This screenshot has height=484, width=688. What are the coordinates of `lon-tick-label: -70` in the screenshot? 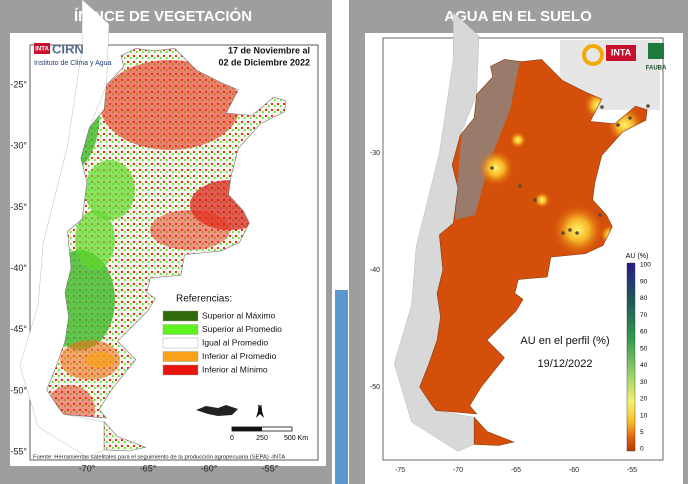 It's located at (458, 470).